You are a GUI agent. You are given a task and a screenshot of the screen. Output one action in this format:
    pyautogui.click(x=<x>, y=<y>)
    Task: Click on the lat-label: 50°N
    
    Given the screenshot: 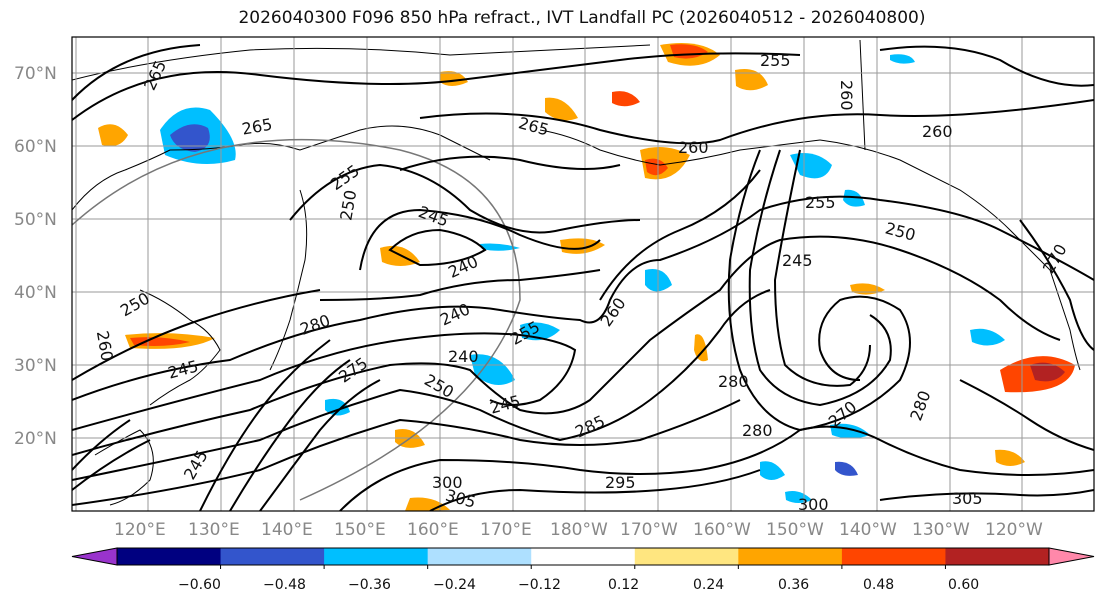 What is the action you would take?
    pyautogui.click(x=35, y=220)
    